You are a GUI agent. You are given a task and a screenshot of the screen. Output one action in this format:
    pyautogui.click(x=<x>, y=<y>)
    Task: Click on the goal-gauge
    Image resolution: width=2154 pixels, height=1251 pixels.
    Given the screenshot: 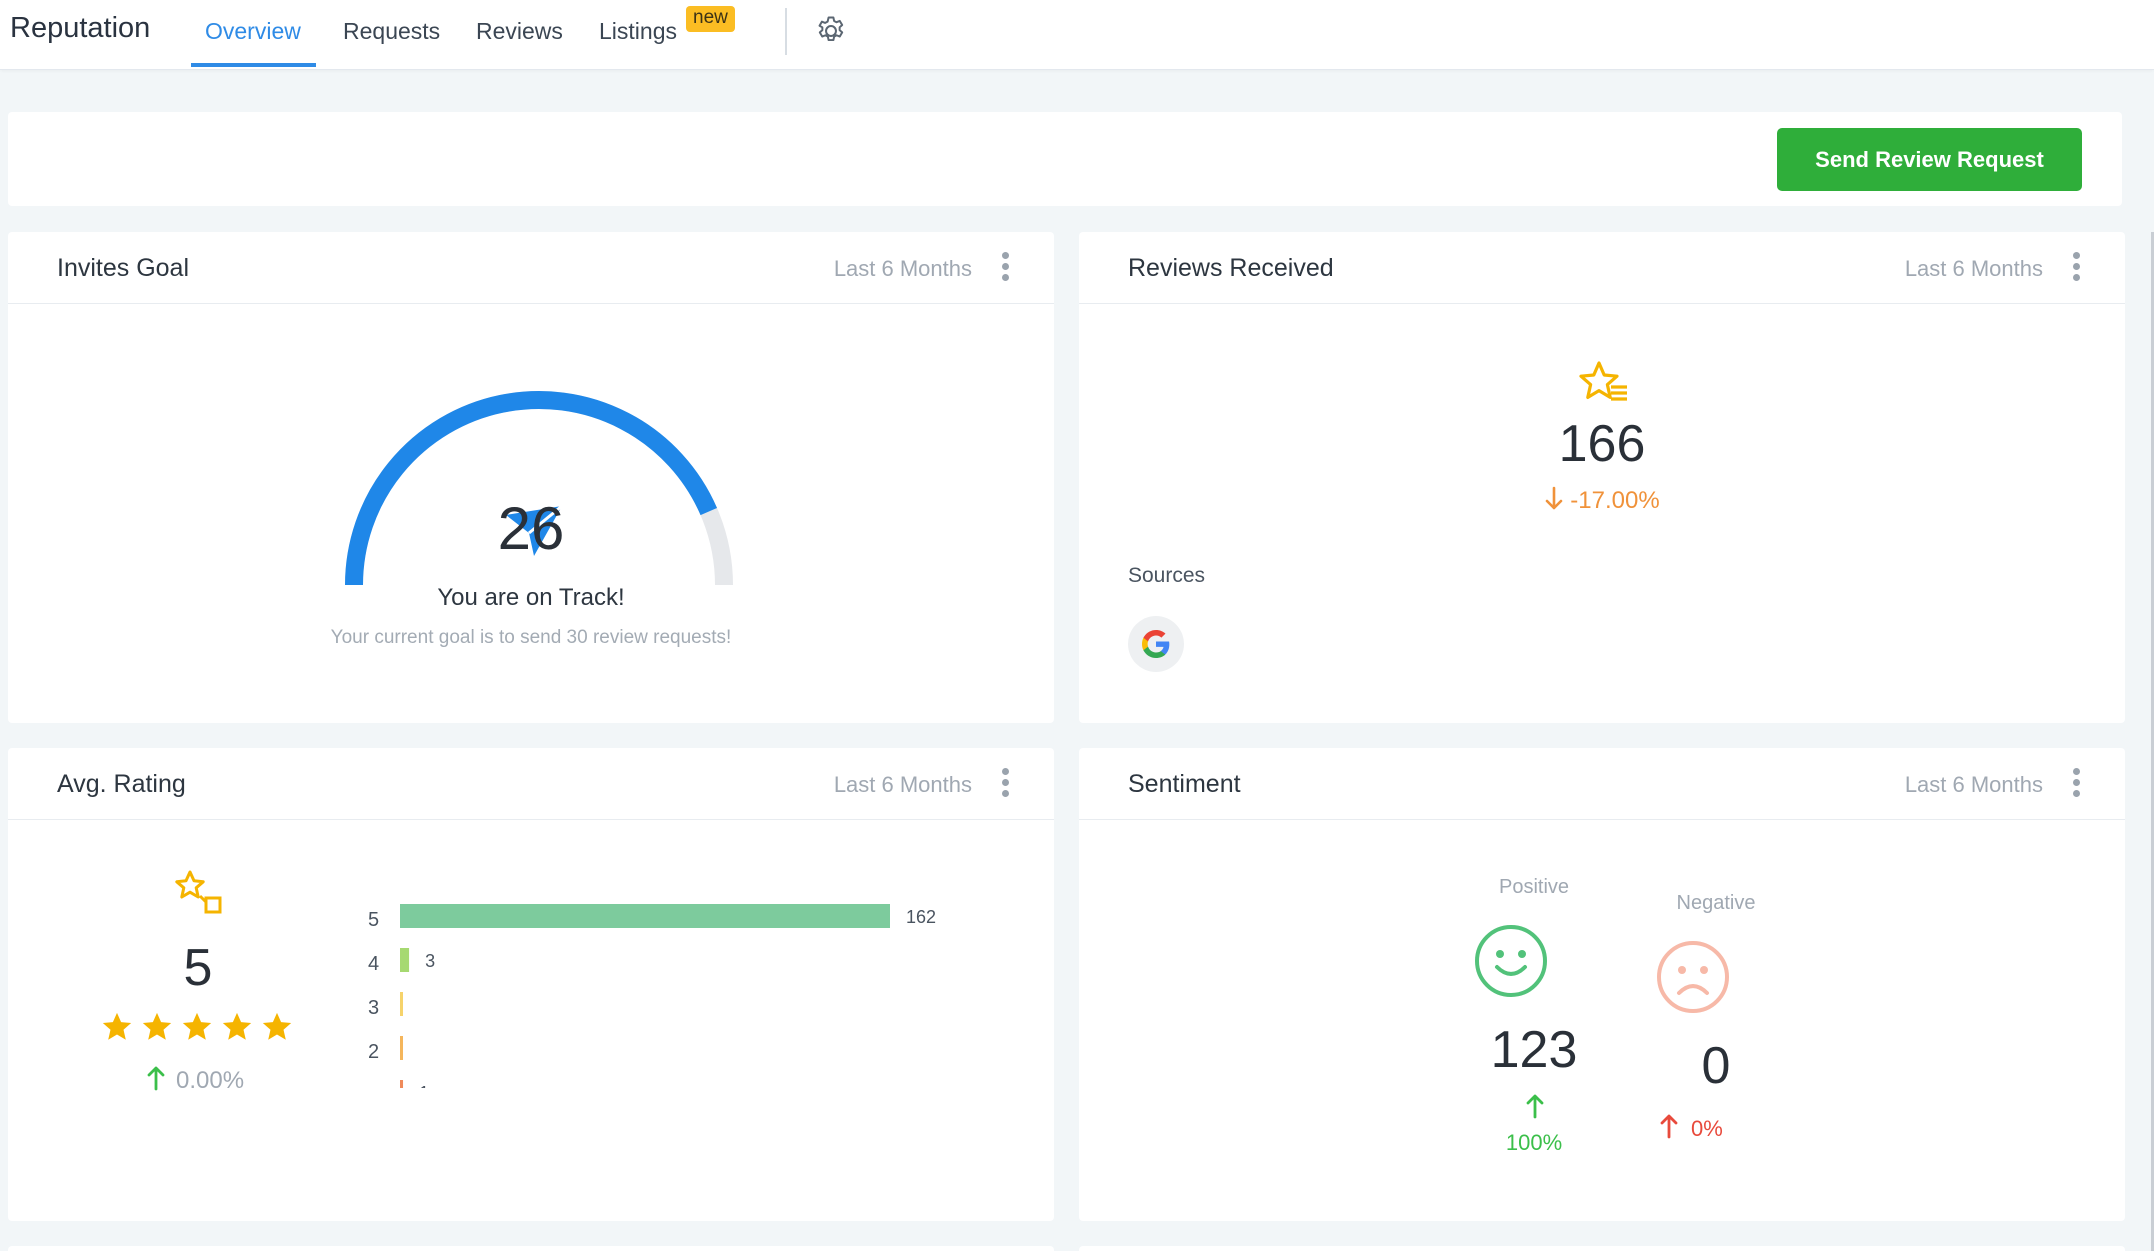 What is the action you would take?
    pyautogui.click(x=539, y=488)
    